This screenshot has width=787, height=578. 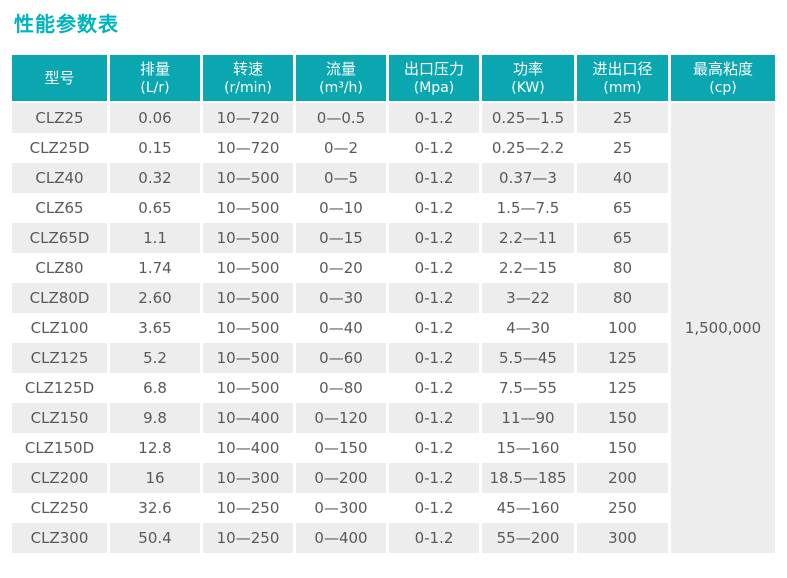 I want to click on value-cell: 0—30, so click(x=341, y=298).